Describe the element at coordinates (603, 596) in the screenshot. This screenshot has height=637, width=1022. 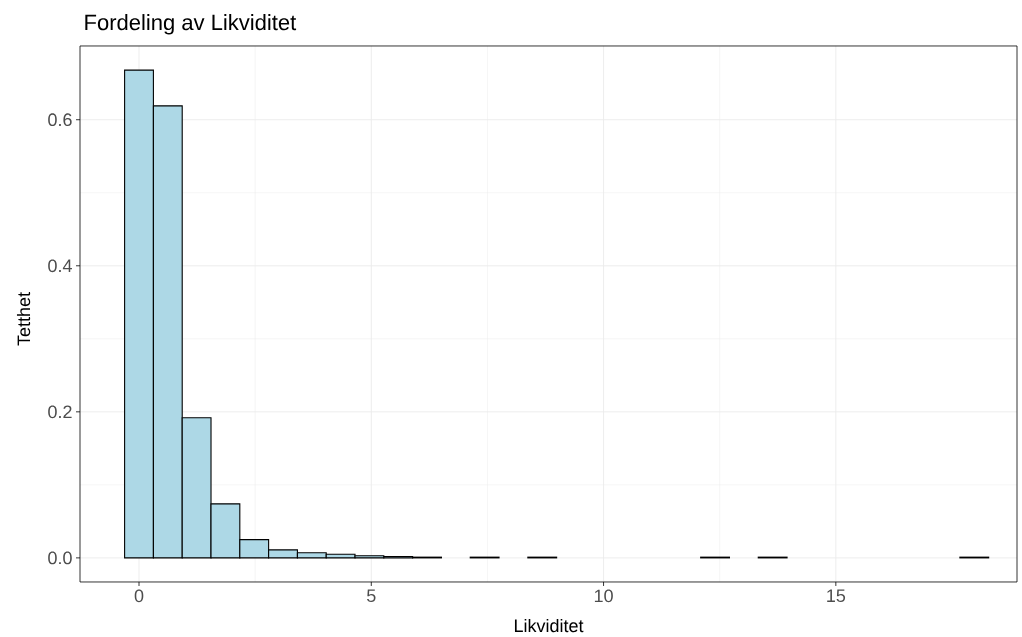
I see `x-tick-label: 10` at that location.